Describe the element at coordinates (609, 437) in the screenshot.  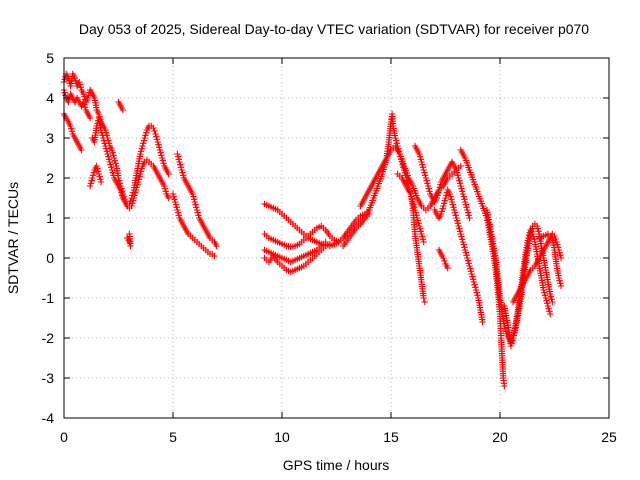
I see `x-tick-label: 25` at that location.